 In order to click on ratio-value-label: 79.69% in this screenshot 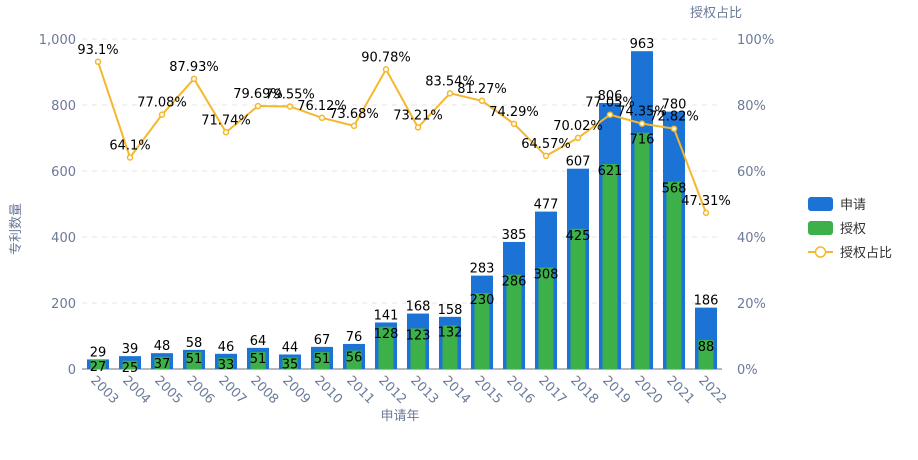, I will do `click(258, 94)`.